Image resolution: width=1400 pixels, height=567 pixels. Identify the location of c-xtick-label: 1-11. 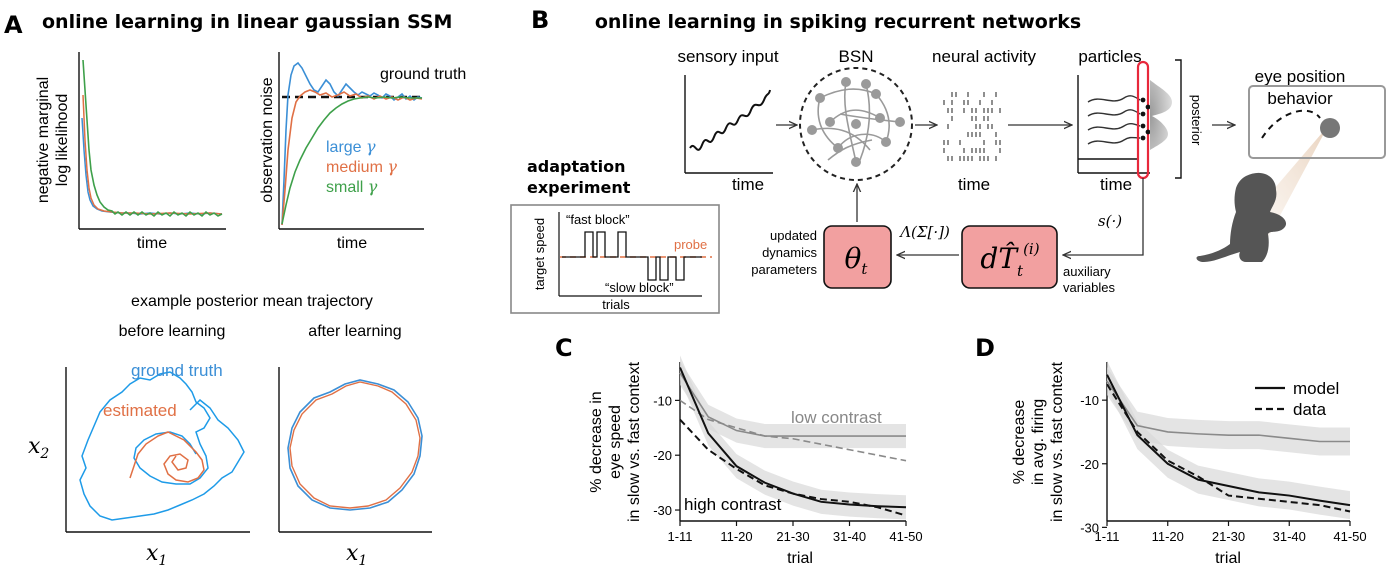
(679, 536).